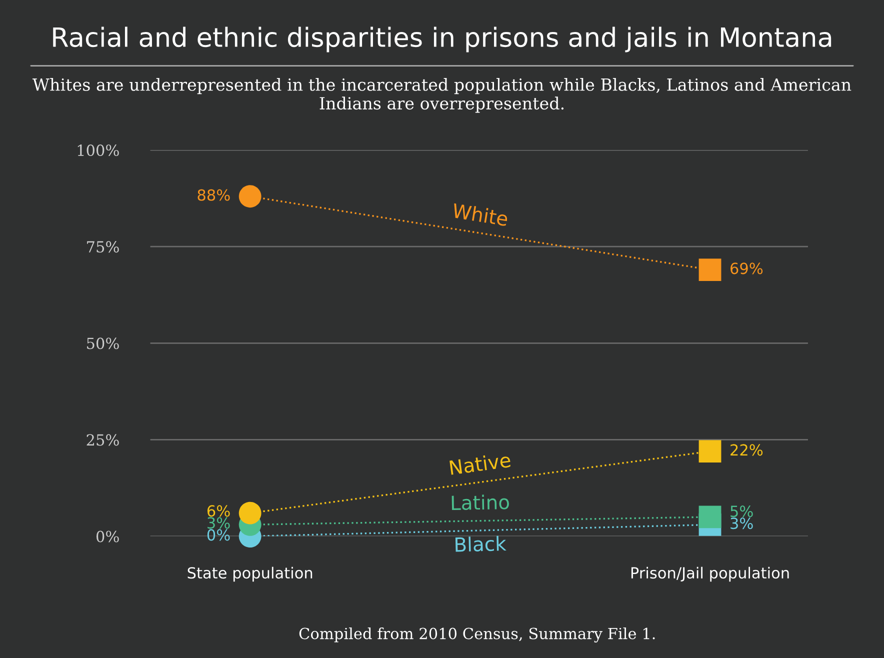  What do you see at coordinates (98, 150) in the screenshot?
I see `y-tick-label: 100%` at bounding box center [98, 150].